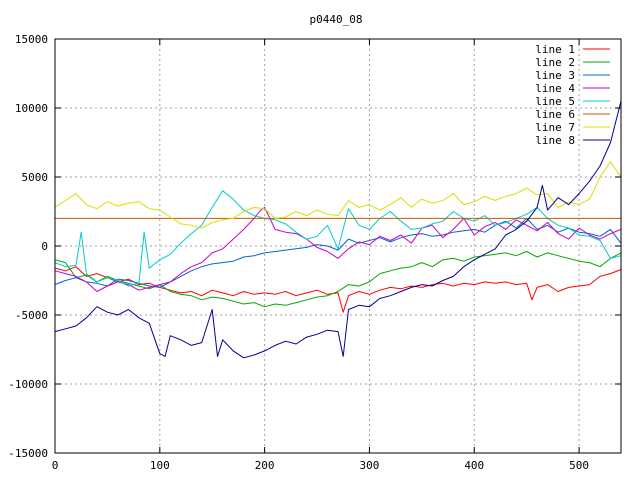 The image size is (640, 480). Describe the element at coordinates (555, 75) in the screenshot. I see `legend-label: line 3` at that location.